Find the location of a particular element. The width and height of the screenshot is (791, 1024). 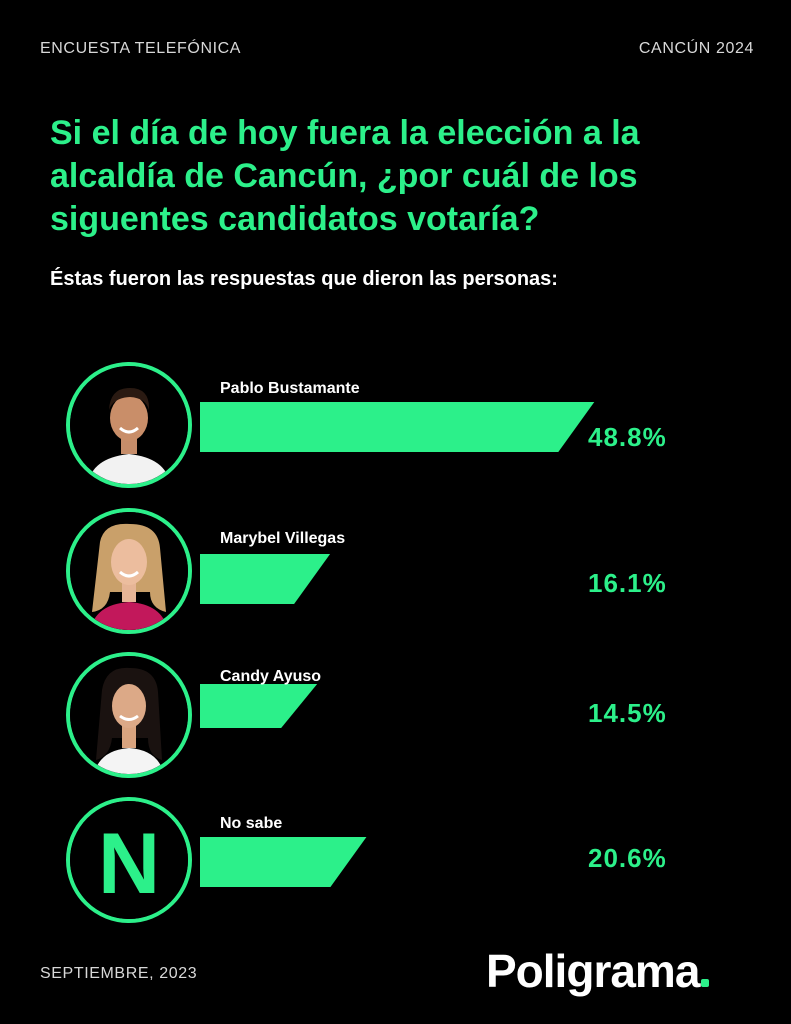

logo-dot-icon is located at coordinates (705, 983).